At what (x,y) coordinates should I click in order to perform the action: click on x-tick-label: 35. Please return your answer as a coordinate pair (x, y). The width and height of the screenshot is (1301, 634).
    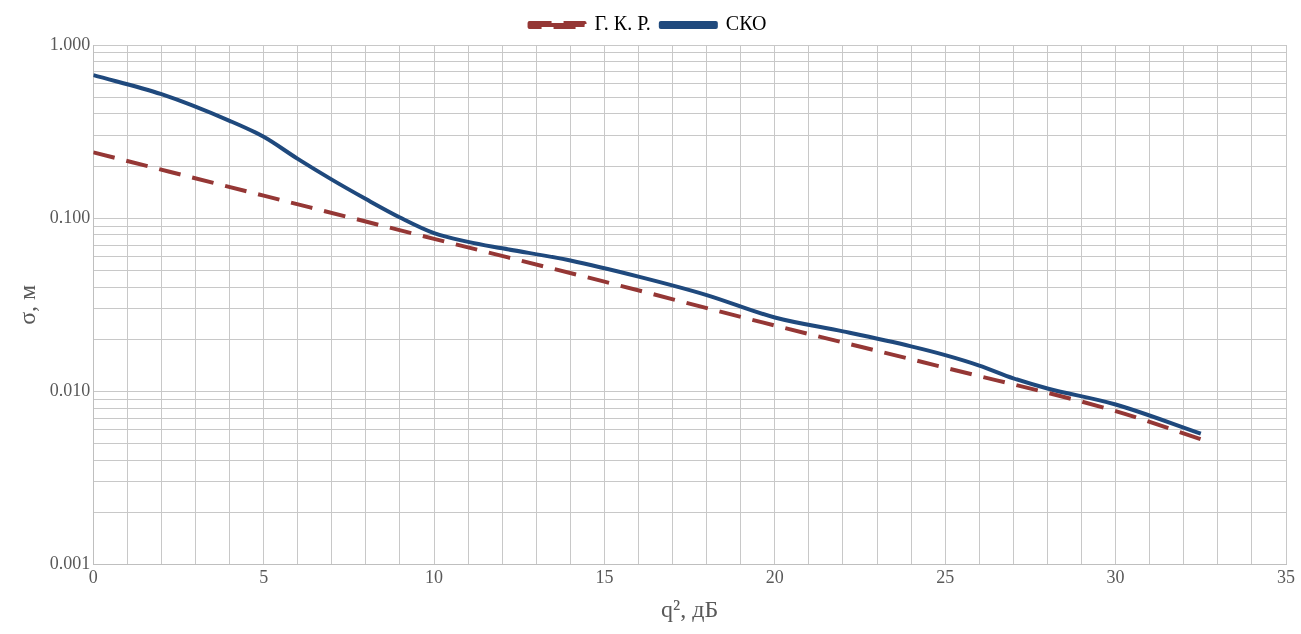
    Looking at the image, I should click on (1286, 577).